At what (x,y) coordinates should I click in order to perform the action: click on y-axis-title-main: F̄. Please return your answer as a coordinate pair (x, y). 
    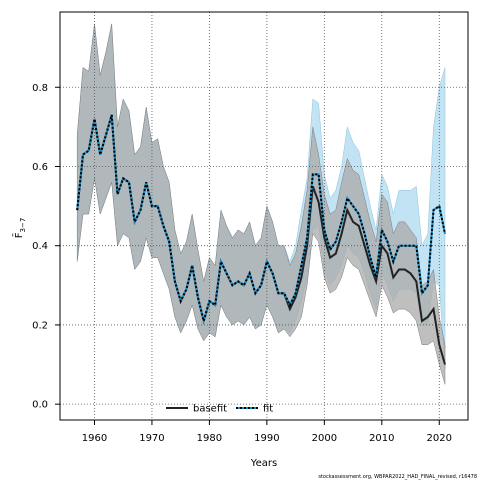
    Looking at the image, I should click on (18, 235).